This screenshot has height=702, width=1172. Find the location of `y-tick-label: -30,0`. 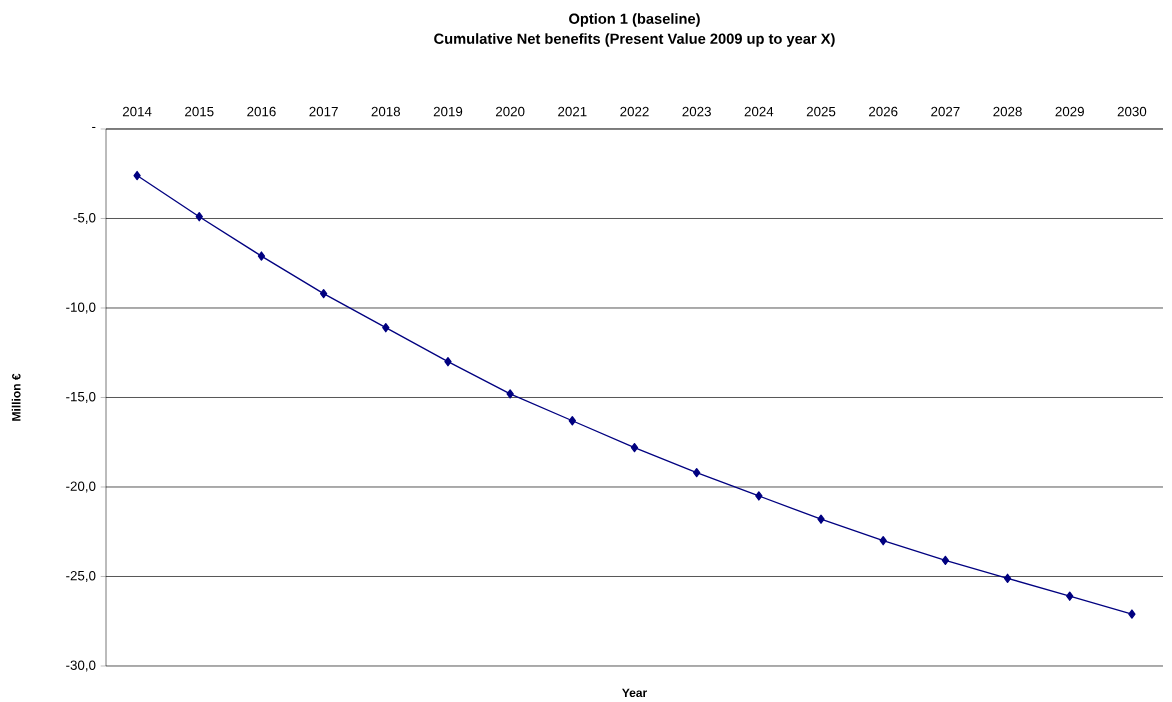

y-tick-label: -30,0 is located at coordinates (81, 666).